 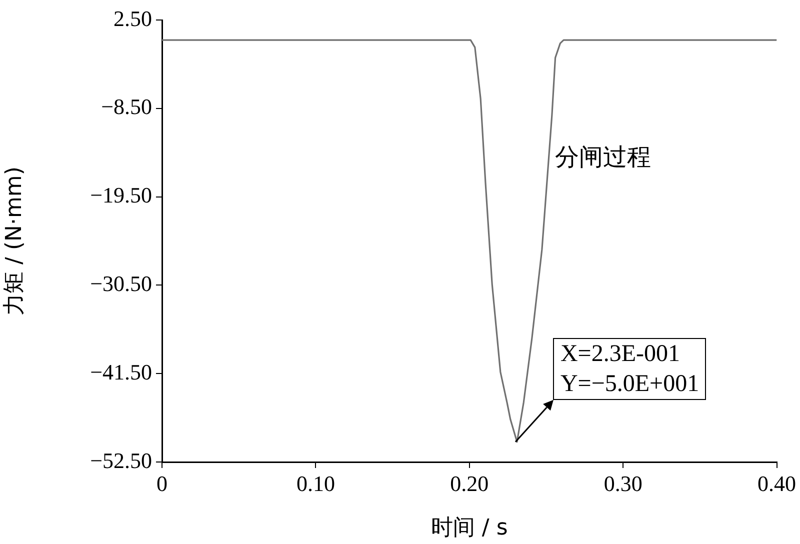 What do you see at coordinates (133, 18) in the screenshot?
I see `y-tick-label: 2.50` at bounding box center [133, 18].